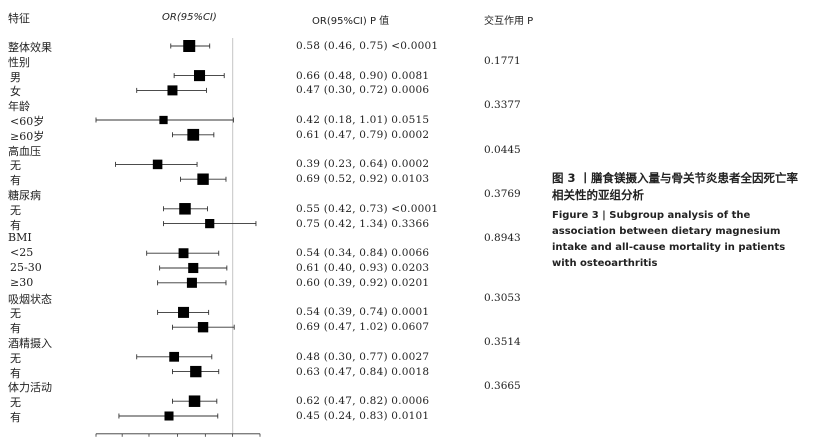 This screenshot has height=440, width=814. I want to click on row-9-label: 有, so click(15, 181).